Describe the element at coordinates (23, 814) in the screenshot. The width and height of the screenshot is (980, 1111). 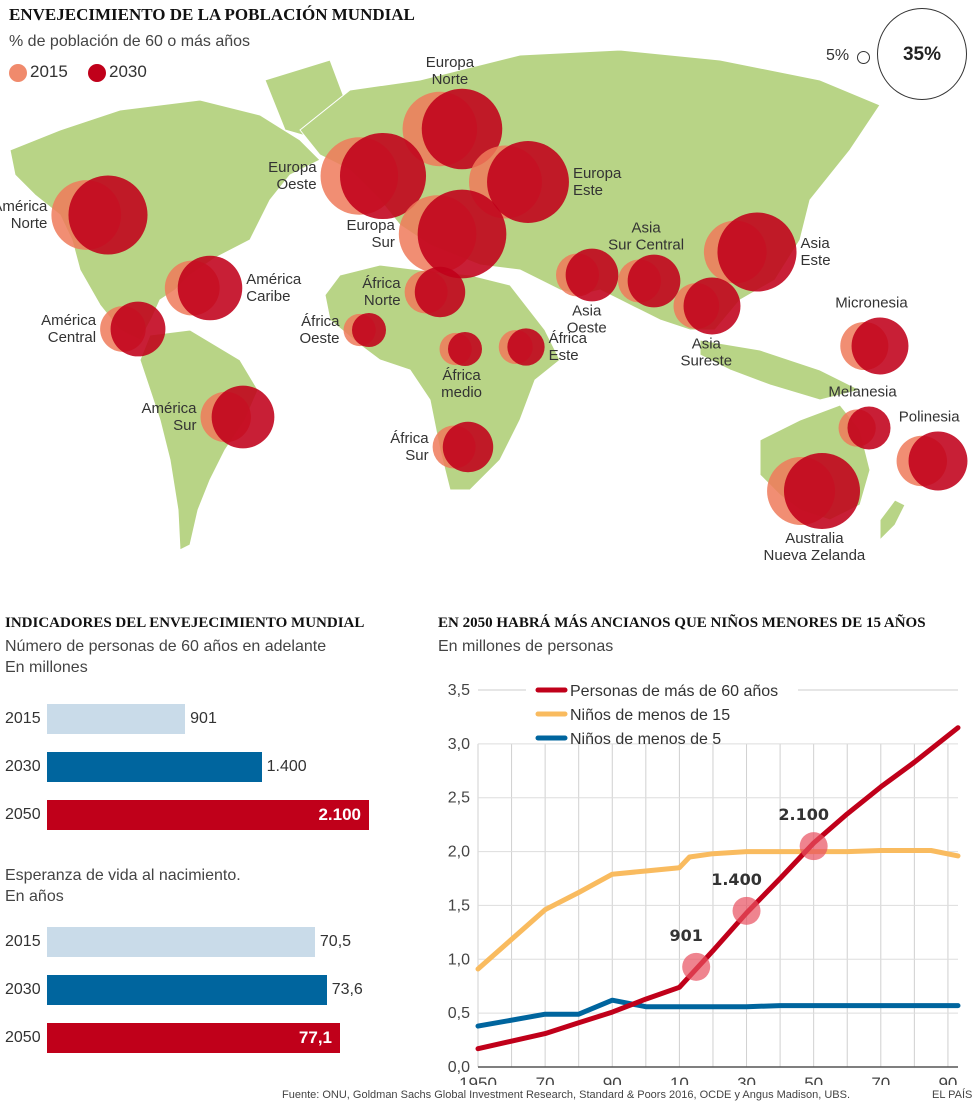
I see `population-year-label: 2050` at that location.